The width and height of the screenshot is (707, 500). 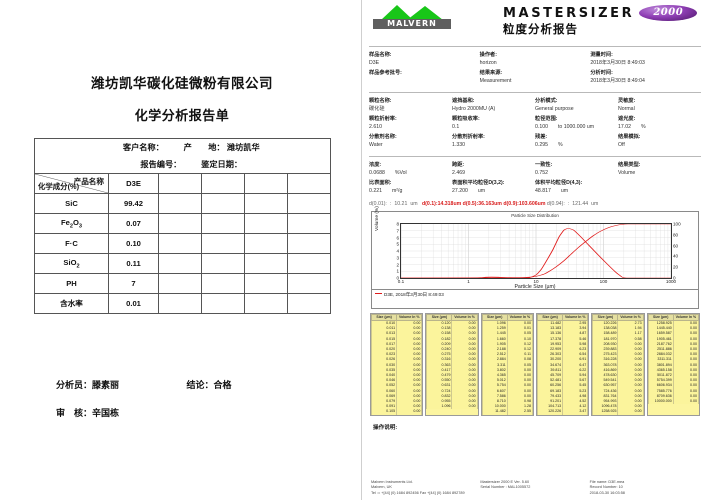 I want to click on analyst-label: 分析员：滕素丽, so click(x=88, y=385).